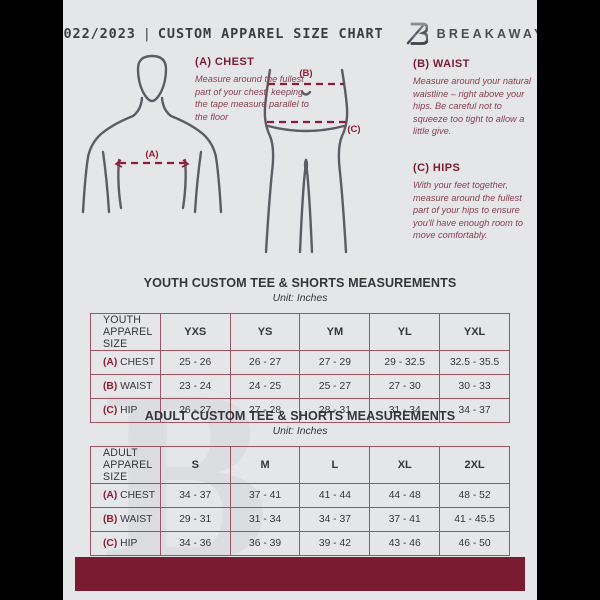  What do you see at coordinates (405, 543) in the screenshot?
I see `adult-hip-xl: 43 - 46` at bounding box center [405, 543].